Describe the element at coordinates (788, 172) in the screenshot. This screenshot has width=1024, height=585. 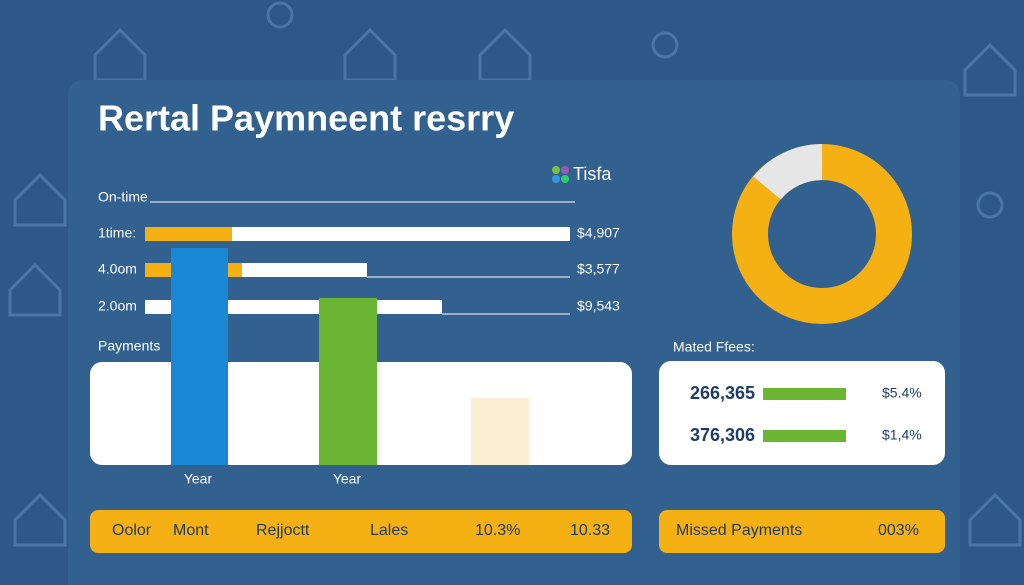
I see `donut-segment` at that location.